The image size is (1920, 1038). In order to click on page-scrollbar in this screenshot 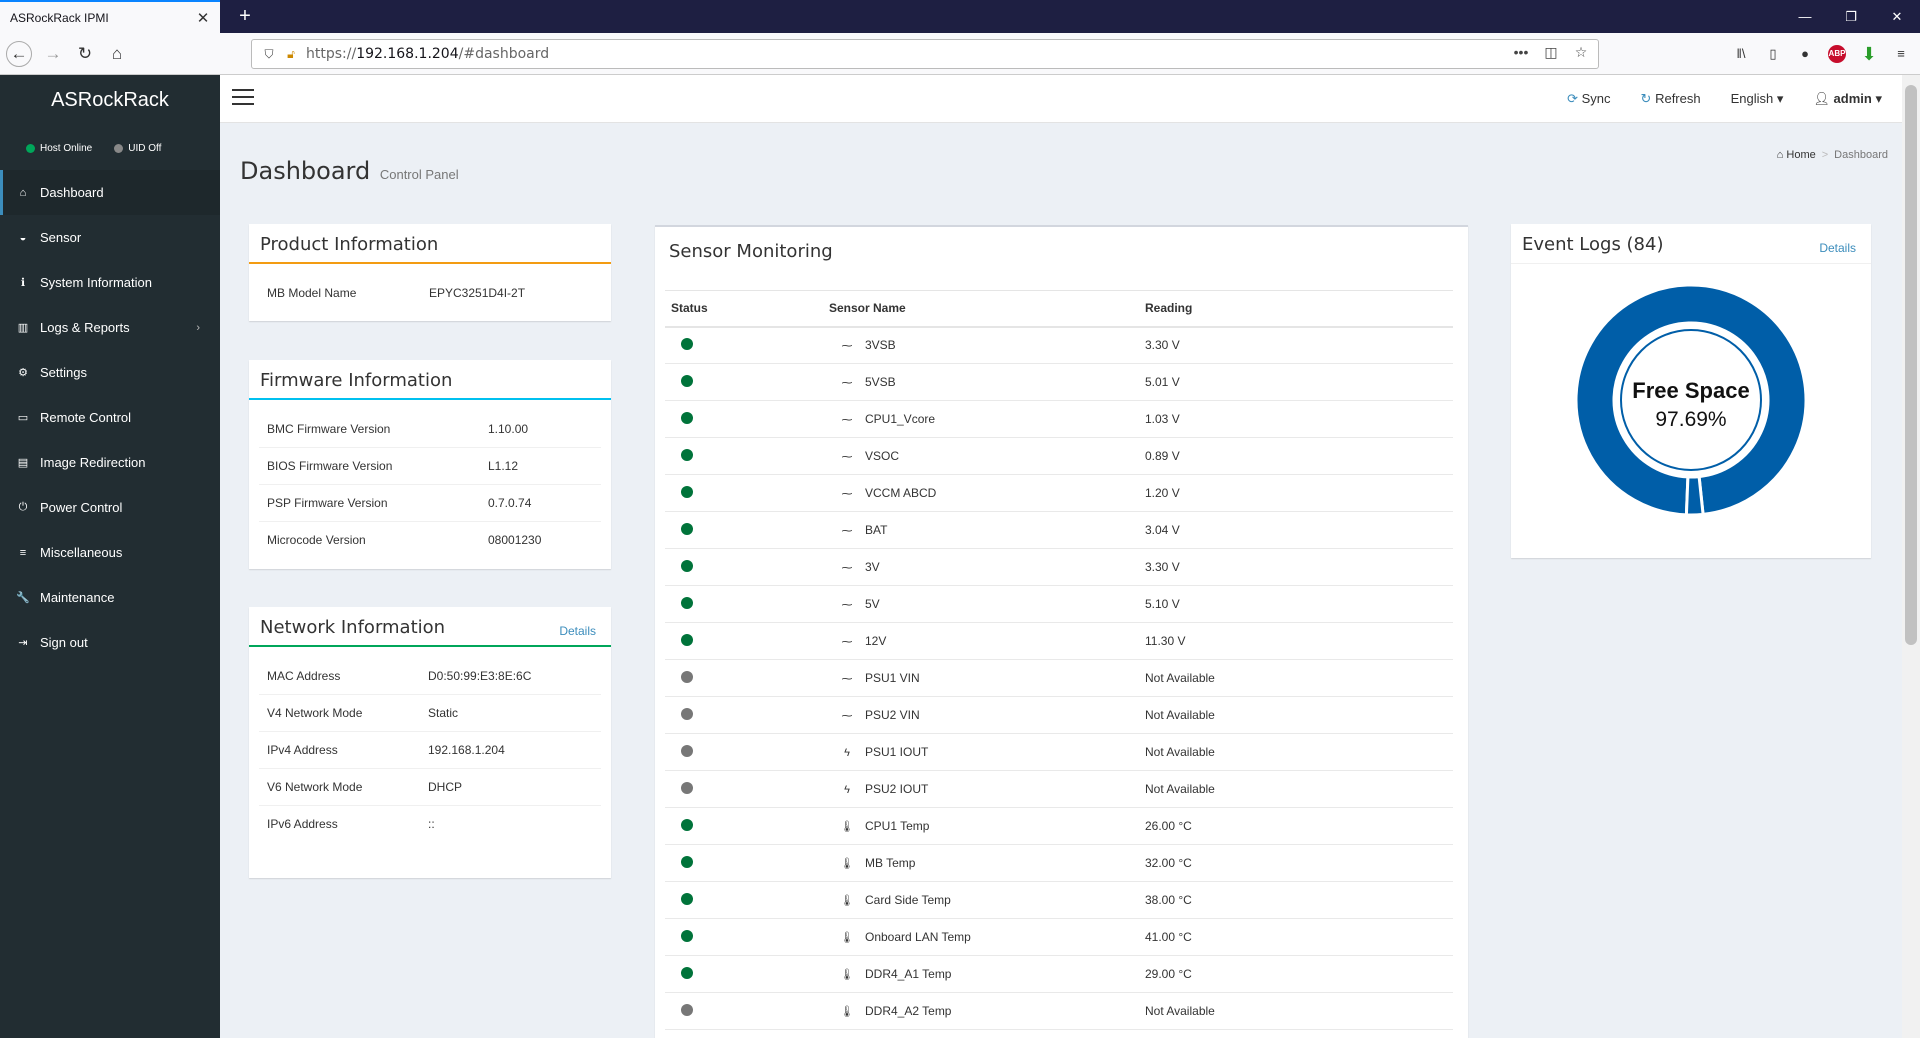, I will do `click(1911, 556)`.